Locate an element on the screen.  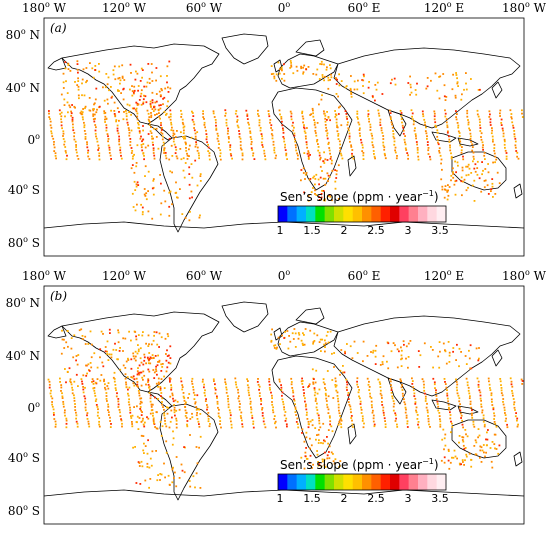
colorbar-swatch is located at coordinates (292, 214).